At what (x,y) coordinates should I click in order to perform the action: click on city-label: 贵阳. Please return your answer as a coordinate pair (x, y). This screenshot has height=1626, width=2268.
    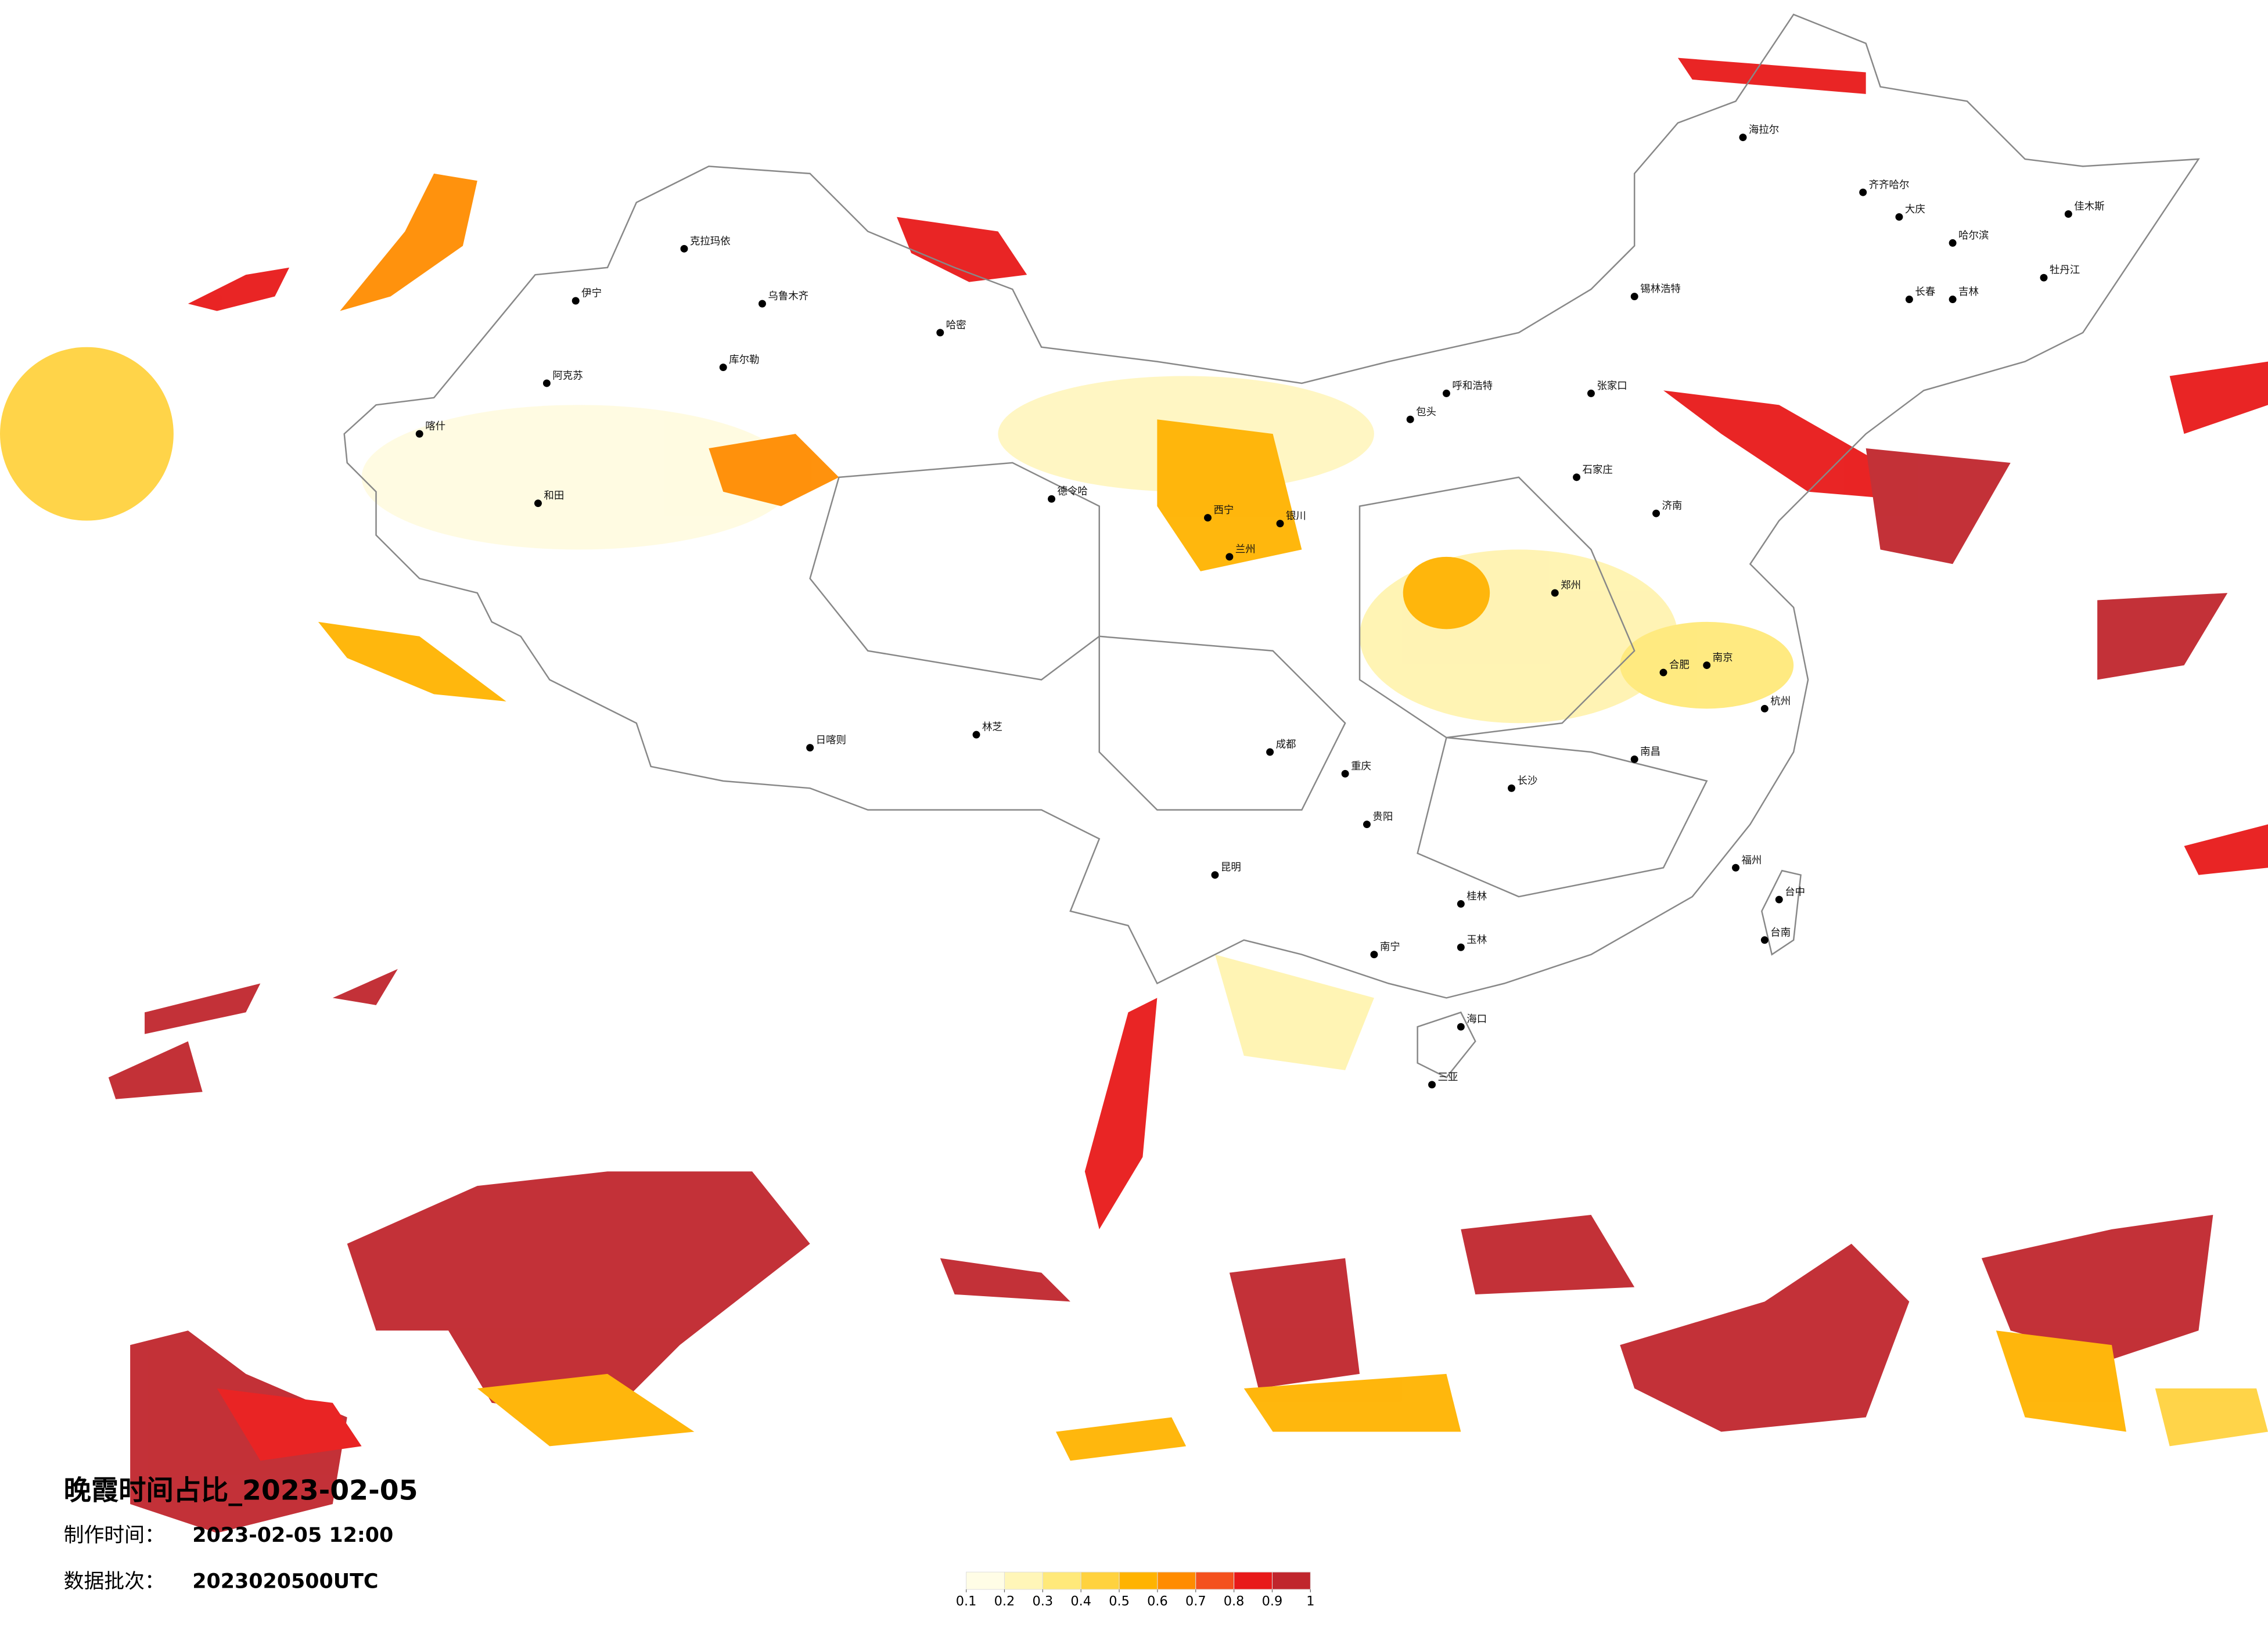
    Looking at the image, I should click on (1382, 817).